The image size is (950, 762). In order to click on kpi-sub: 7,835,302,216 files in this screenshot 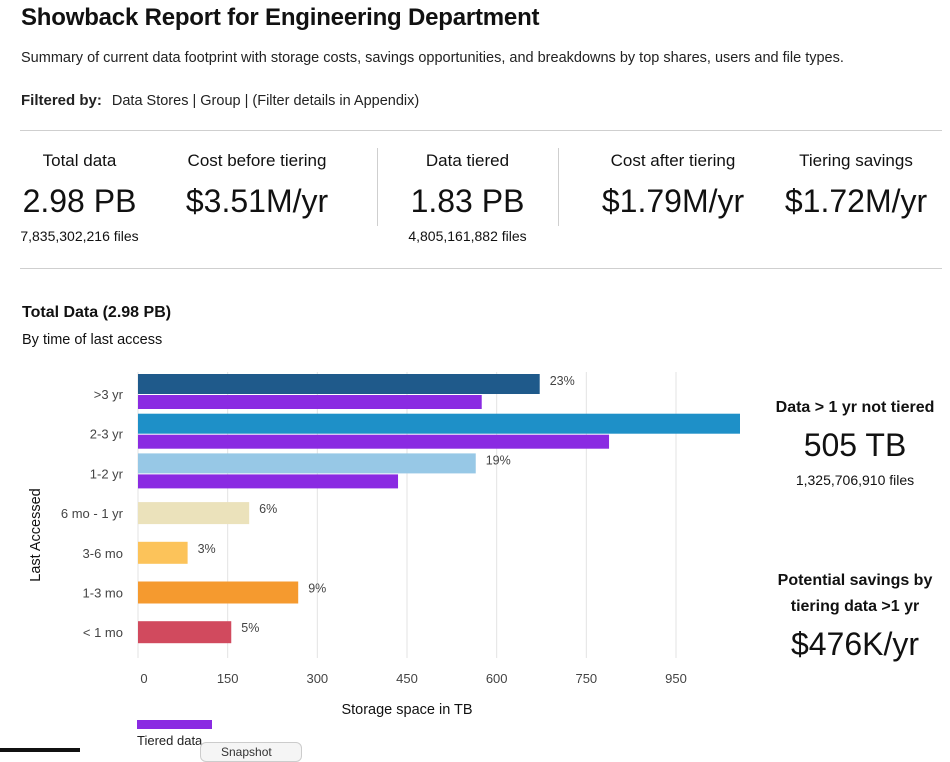, I will do `click(79, 236)`.